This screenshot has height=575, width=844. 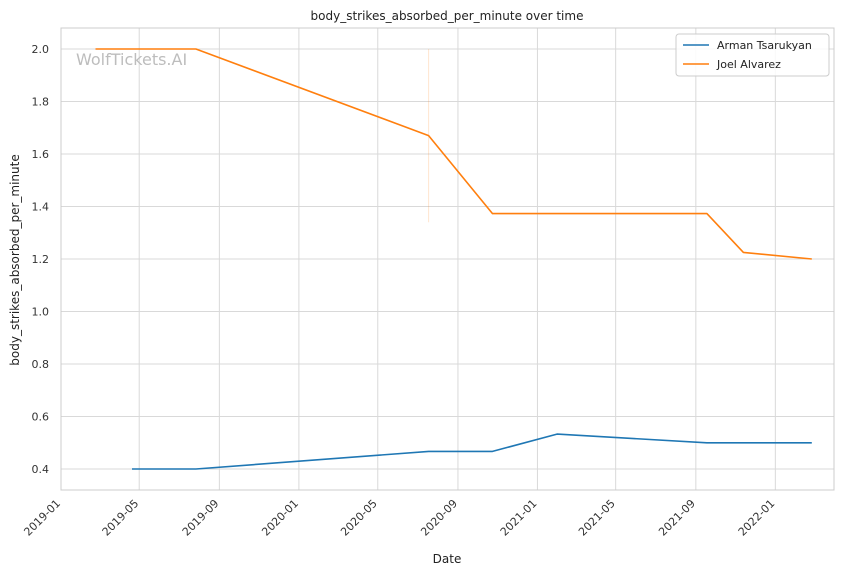 What do you see at coordinates (597, 518) in the screenshot?
I see `x-tick-label: 2021-05` at bounding box center [597, 518].